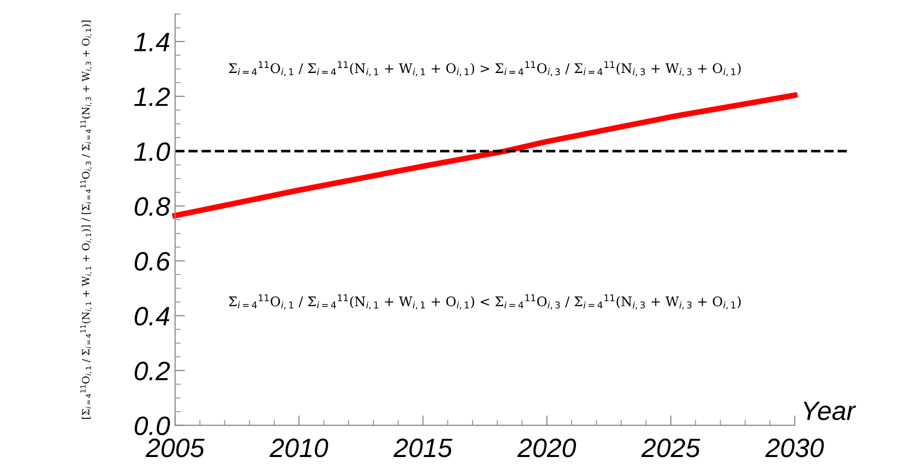 The width and height of the screenshot is (898, 470). Describe the element at coordinates (175, 448) in the screenshot. I see `x-tick-label: 2005` at that location.